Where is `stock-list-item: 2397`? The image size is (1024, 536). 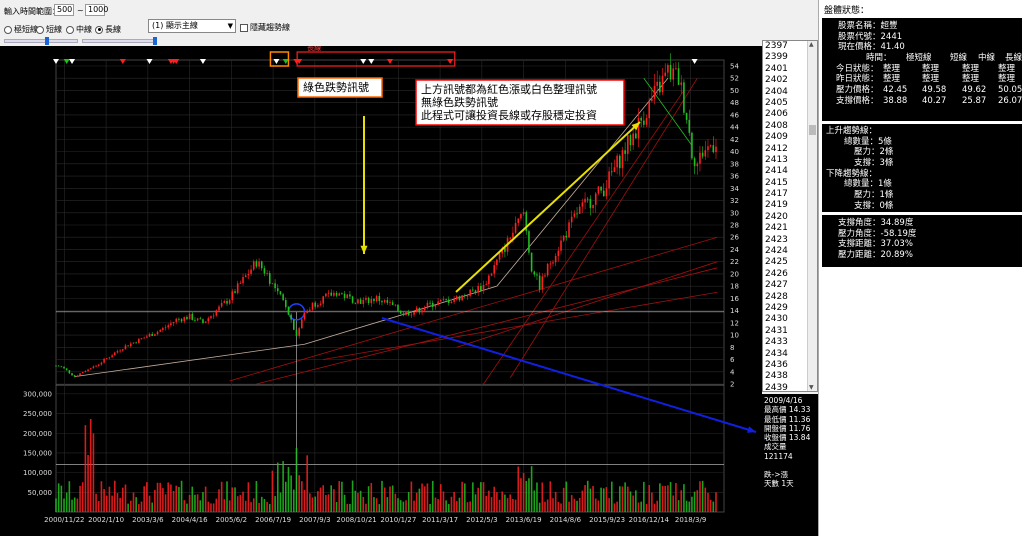
stock-list-item: 2397 is located at coordinates (776, 46).